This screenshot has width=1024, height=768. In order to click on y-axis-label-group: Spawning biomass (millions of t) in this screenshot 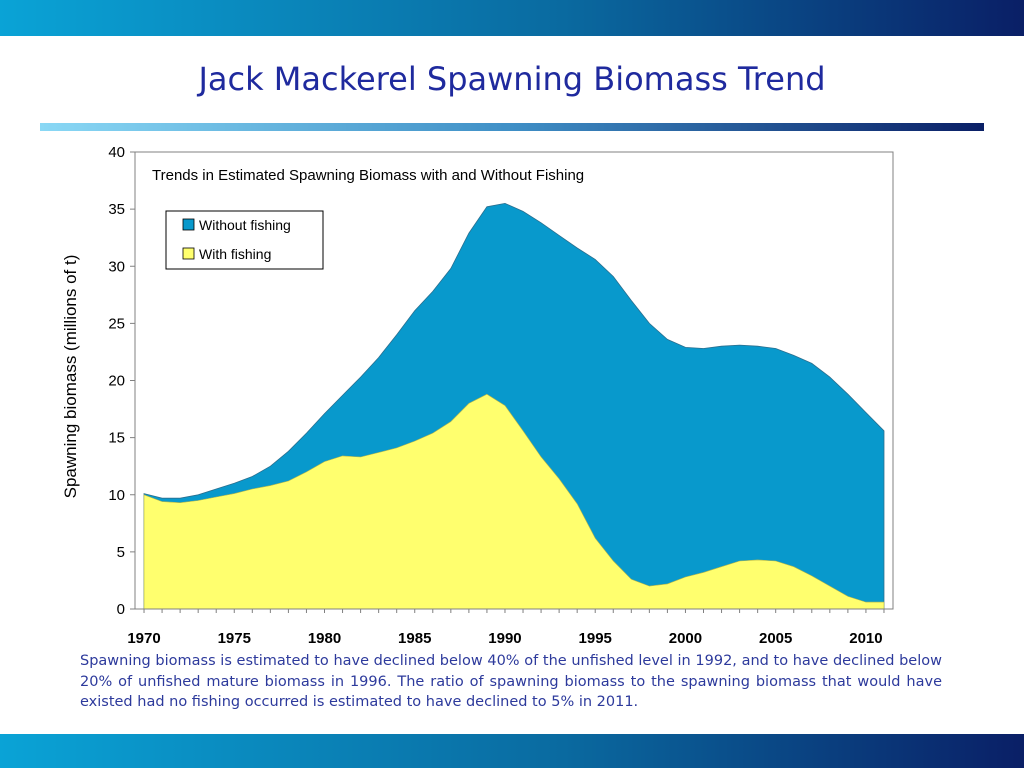, I will do `click(70, 377)`.